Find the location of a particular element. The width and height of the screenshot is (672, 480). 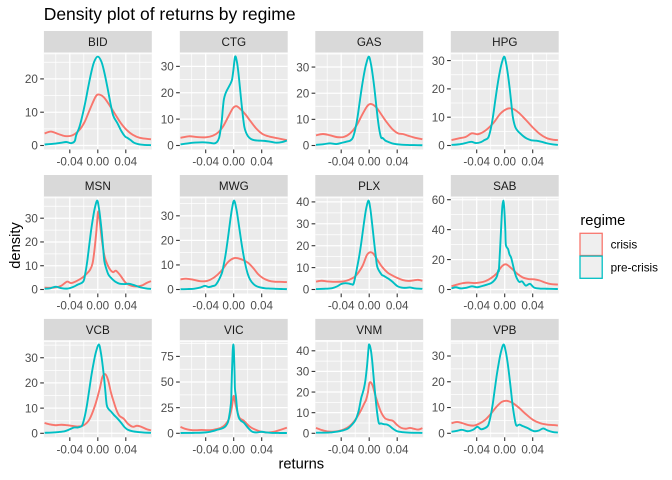

svg-text: VNM is located at coordinates (369, 330).